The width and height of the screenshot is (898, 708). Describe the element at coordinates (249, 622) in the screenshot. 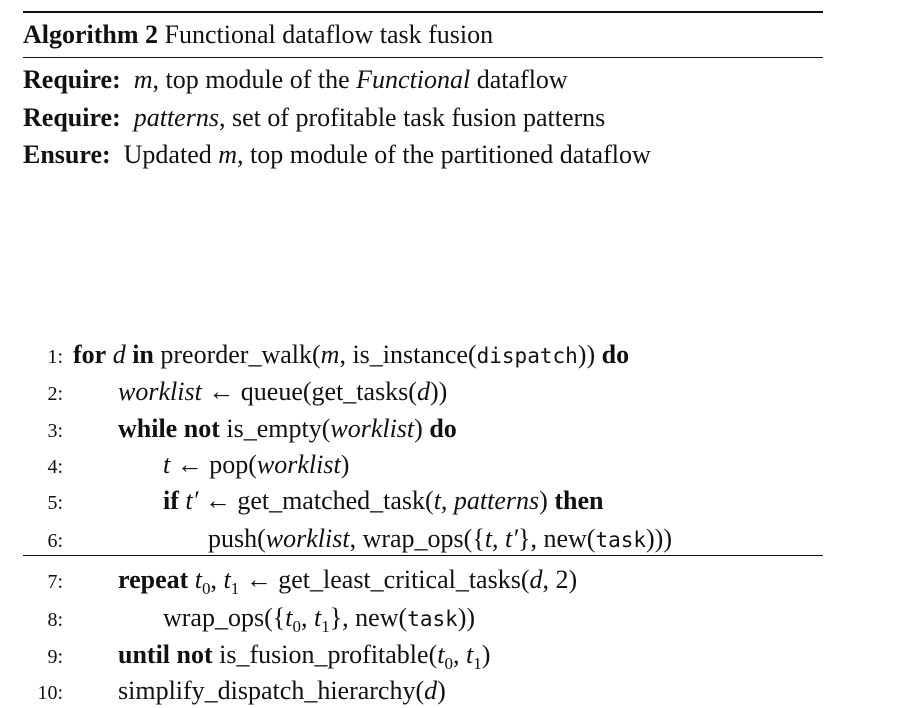

I see `algorithm-line-8: 8: wrap_ops({t0, t1}, new(task))` at that location.